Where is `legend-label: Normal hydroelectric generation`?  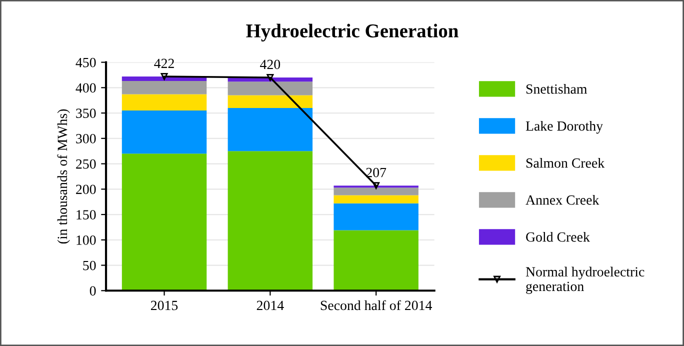
legend-label: Normal hydroelectric generation is located at coordinates (585, 280).